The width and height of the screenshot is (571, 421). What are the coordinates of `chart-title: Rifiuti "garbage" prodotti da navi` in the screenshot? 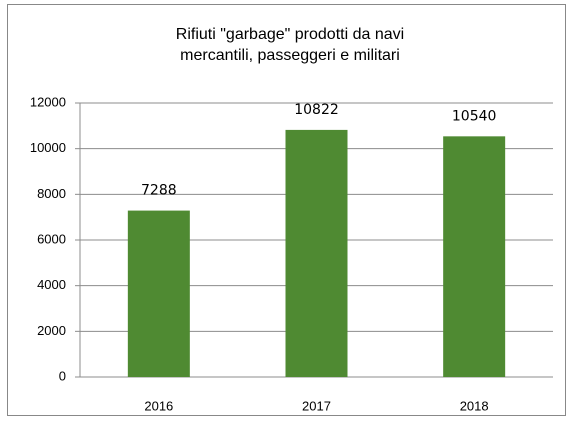 It's located at (290, 34).